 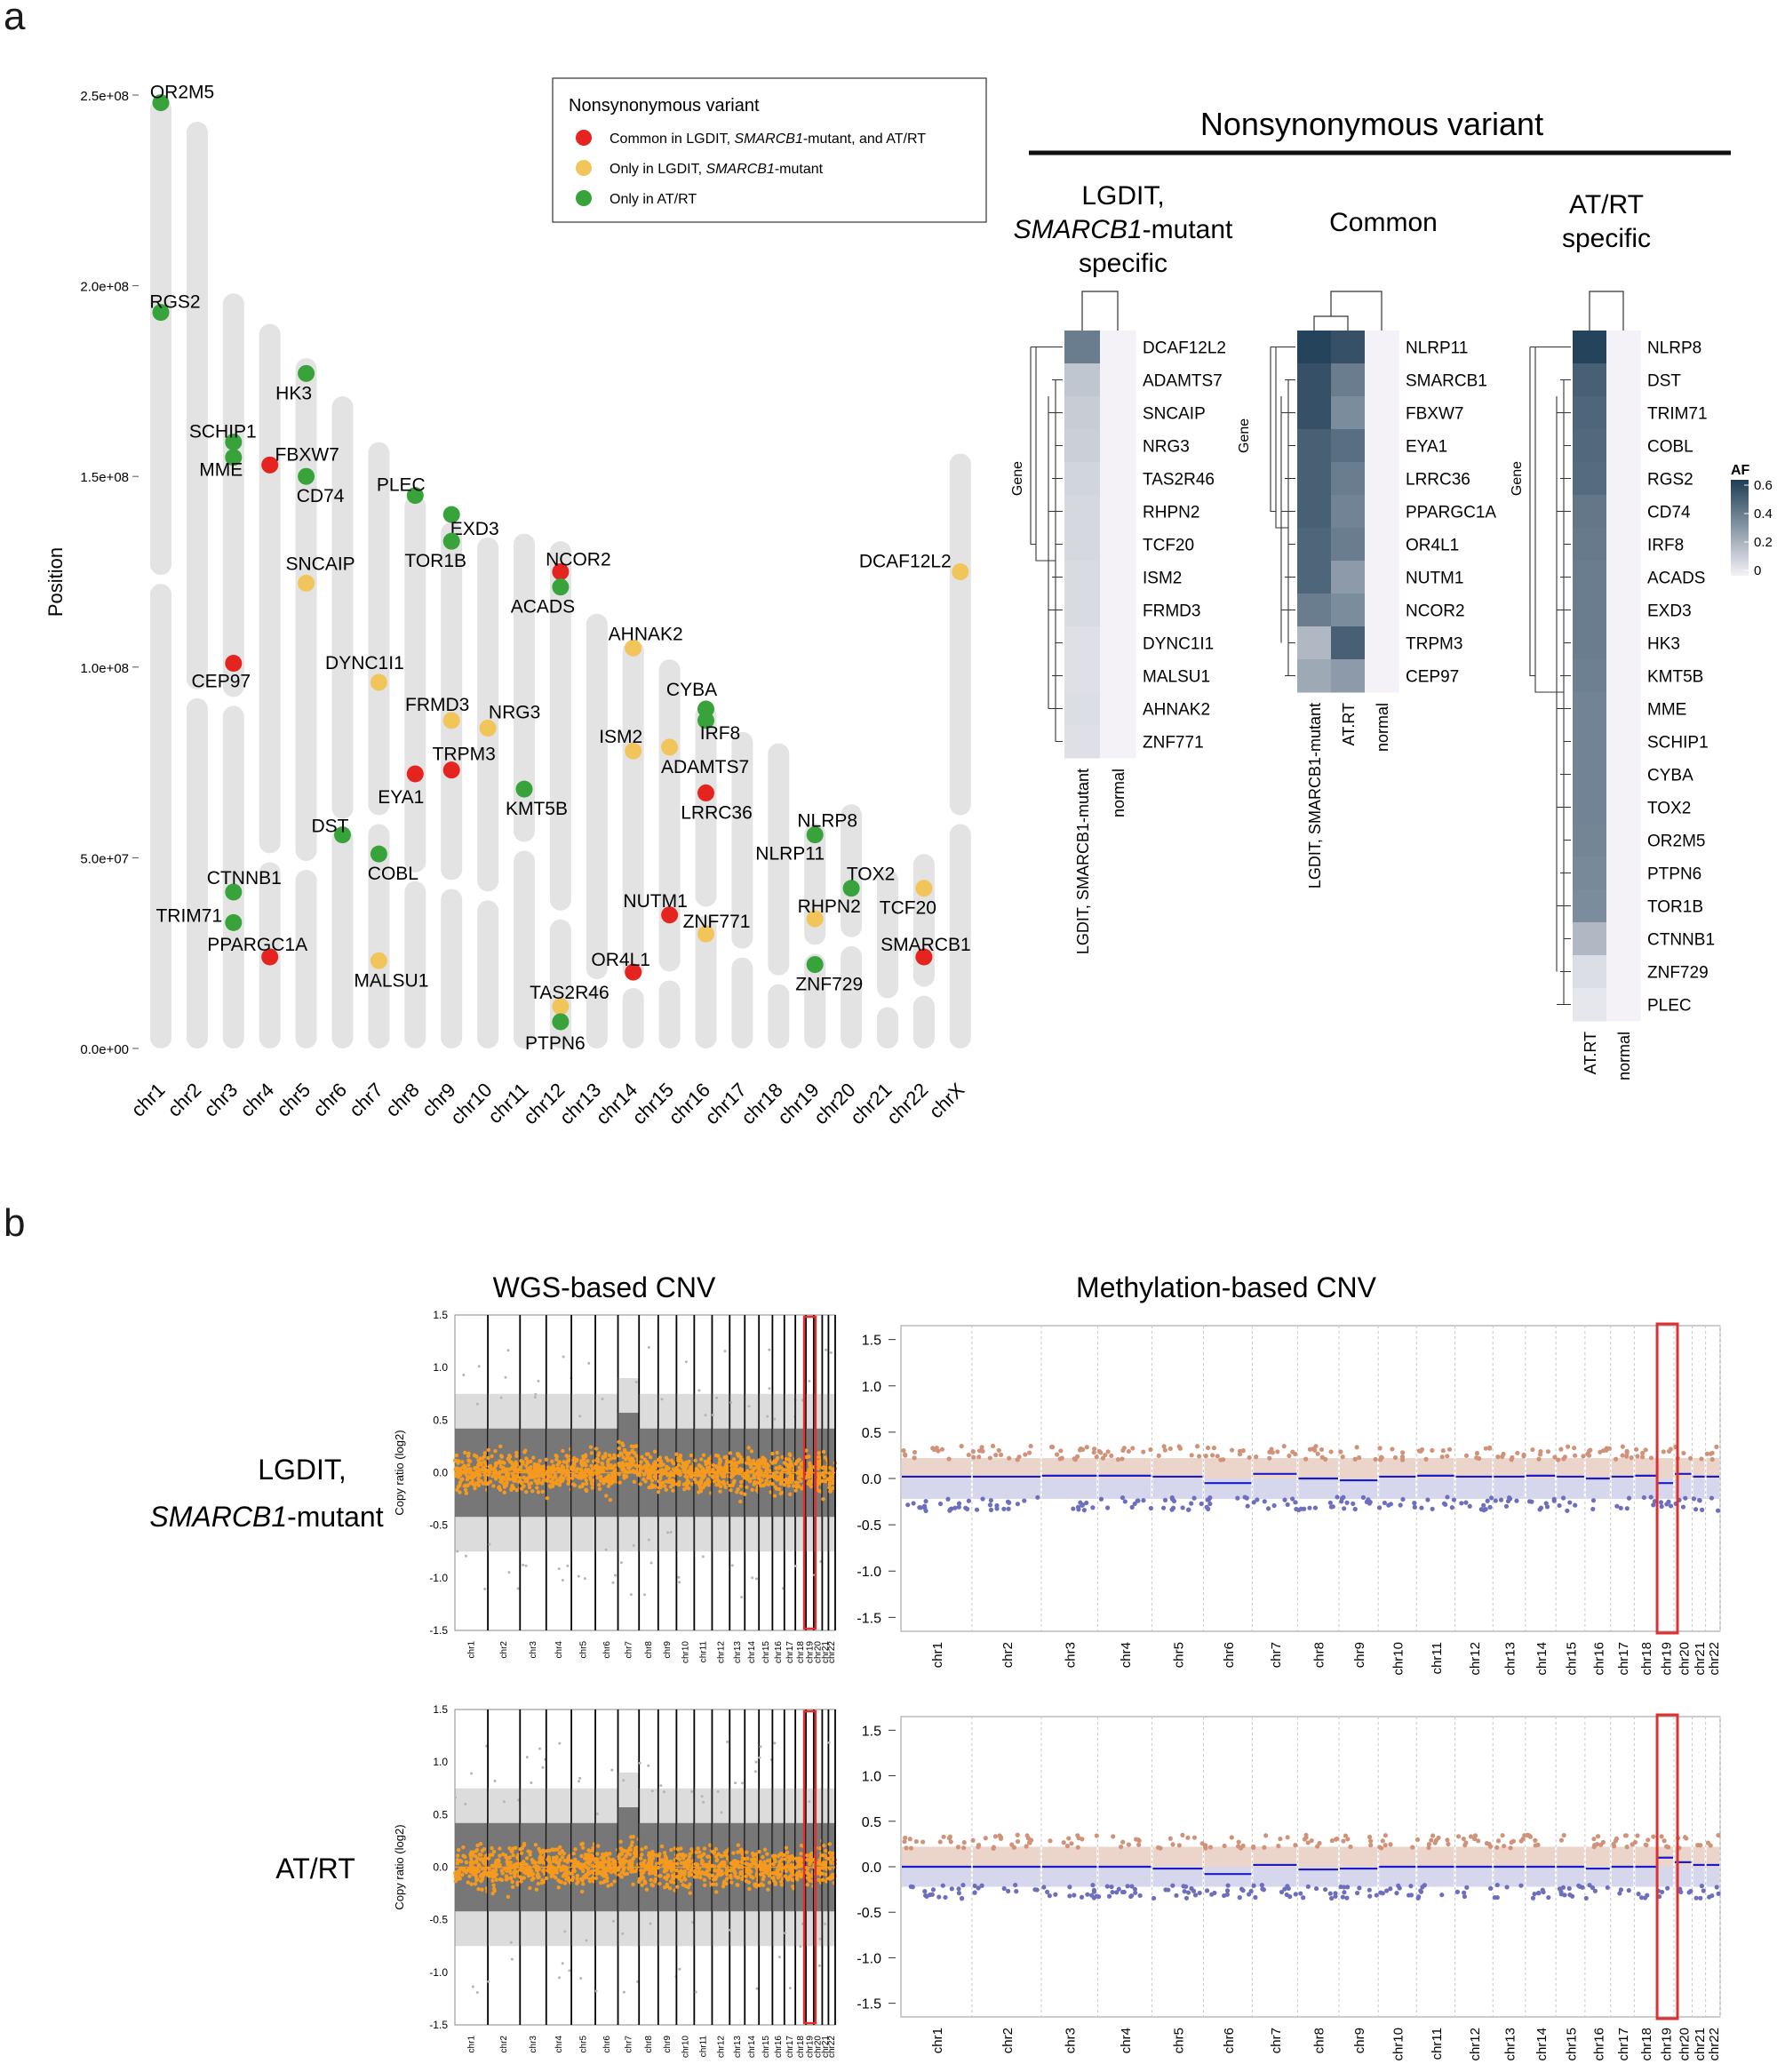 I want to click on wgs-chrom-label: chr22, so click(x=832, y=1652).